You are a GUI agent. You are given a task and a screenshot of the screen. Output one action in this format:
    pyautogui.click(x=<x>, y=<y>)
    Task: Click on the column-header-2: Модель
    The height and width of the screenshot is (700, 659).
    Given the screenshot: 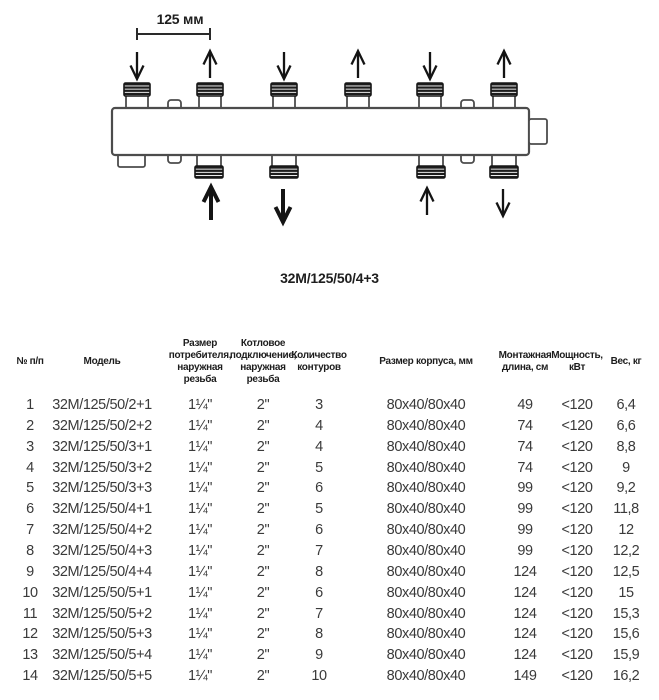 What is the action you would take?
    pyautogui.click(x=102, y=361)
    